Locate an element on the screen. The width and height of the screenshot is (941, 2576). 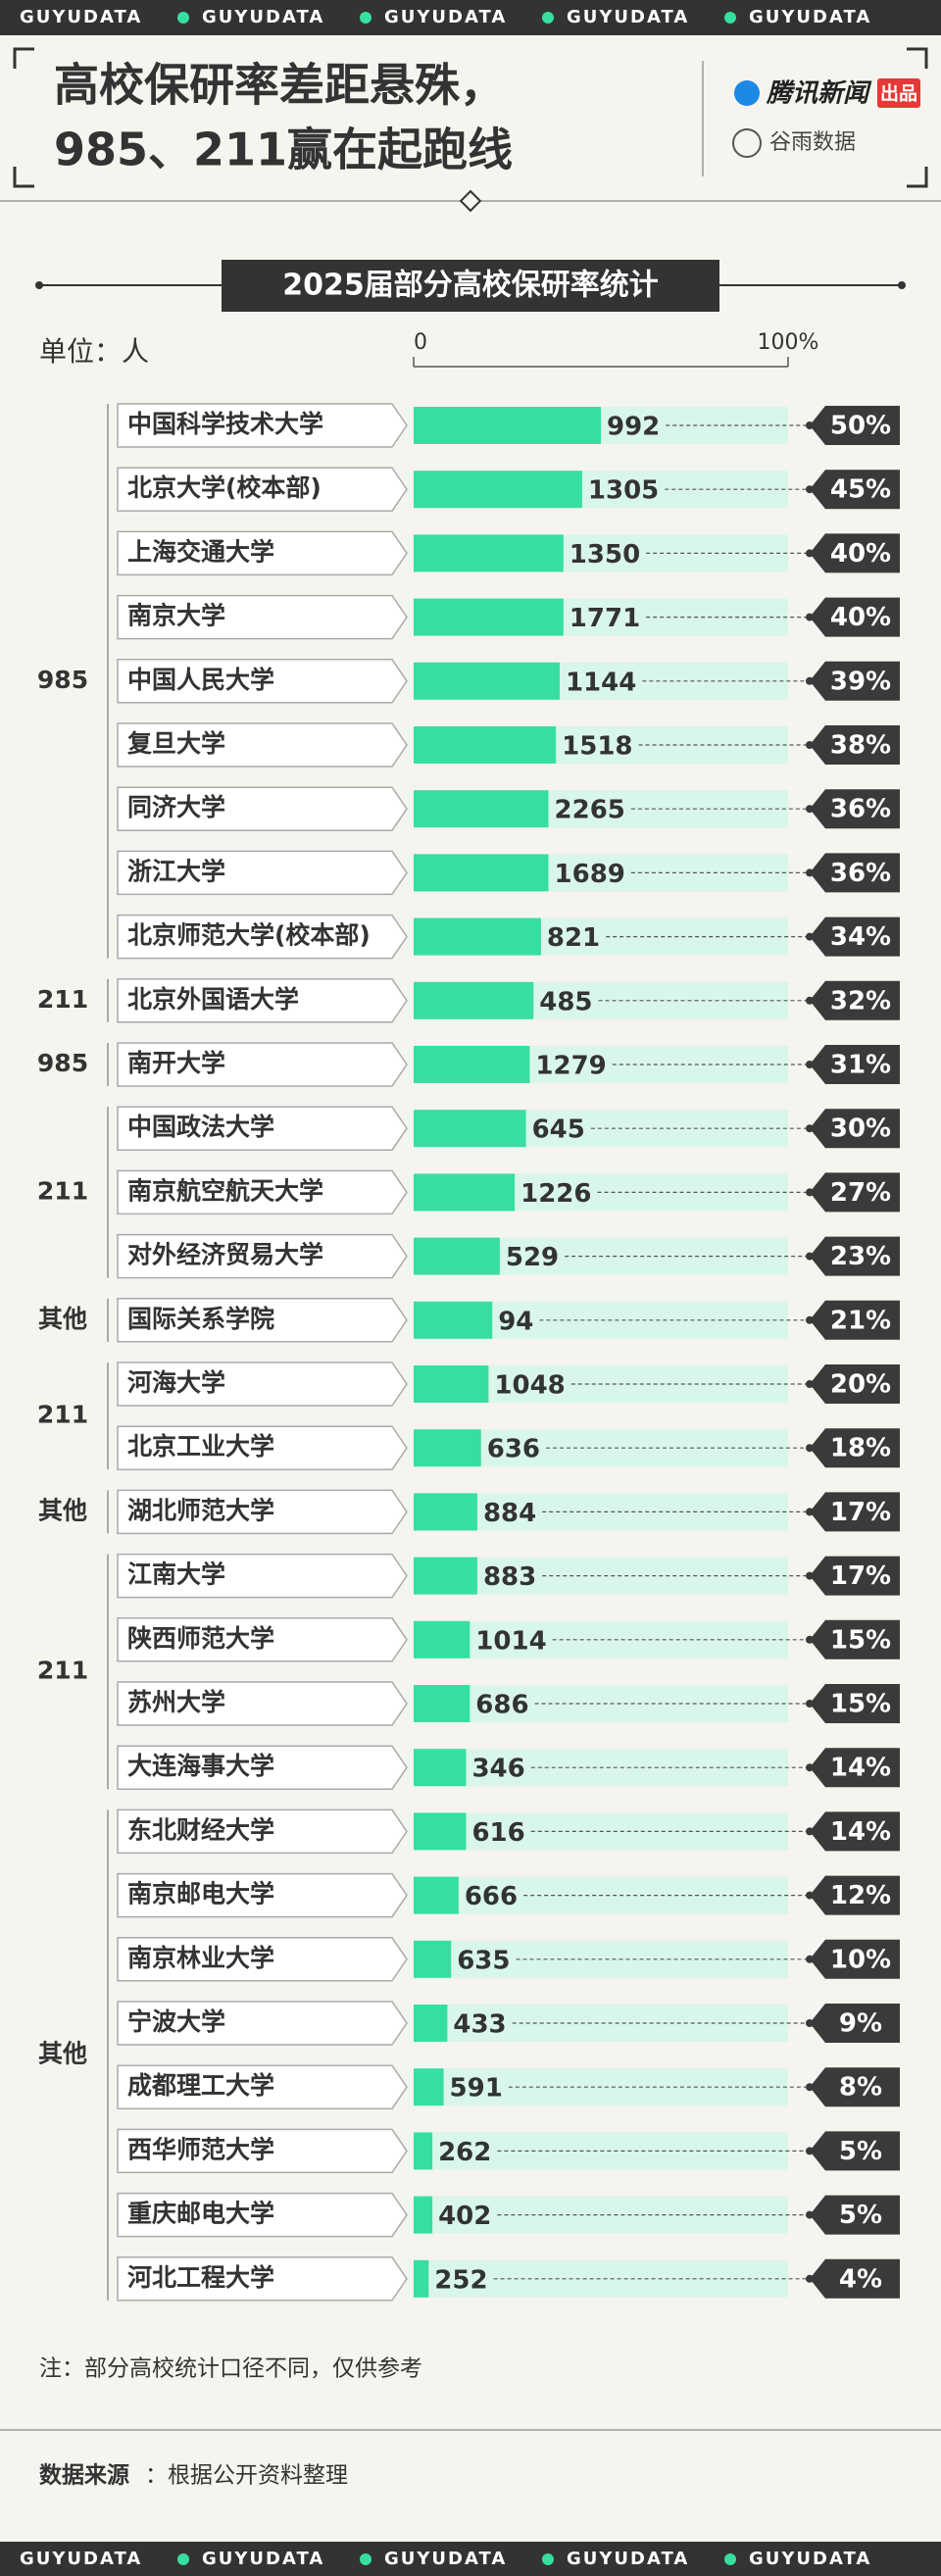
group-label: 211 is located at coordinates (63, 1190).